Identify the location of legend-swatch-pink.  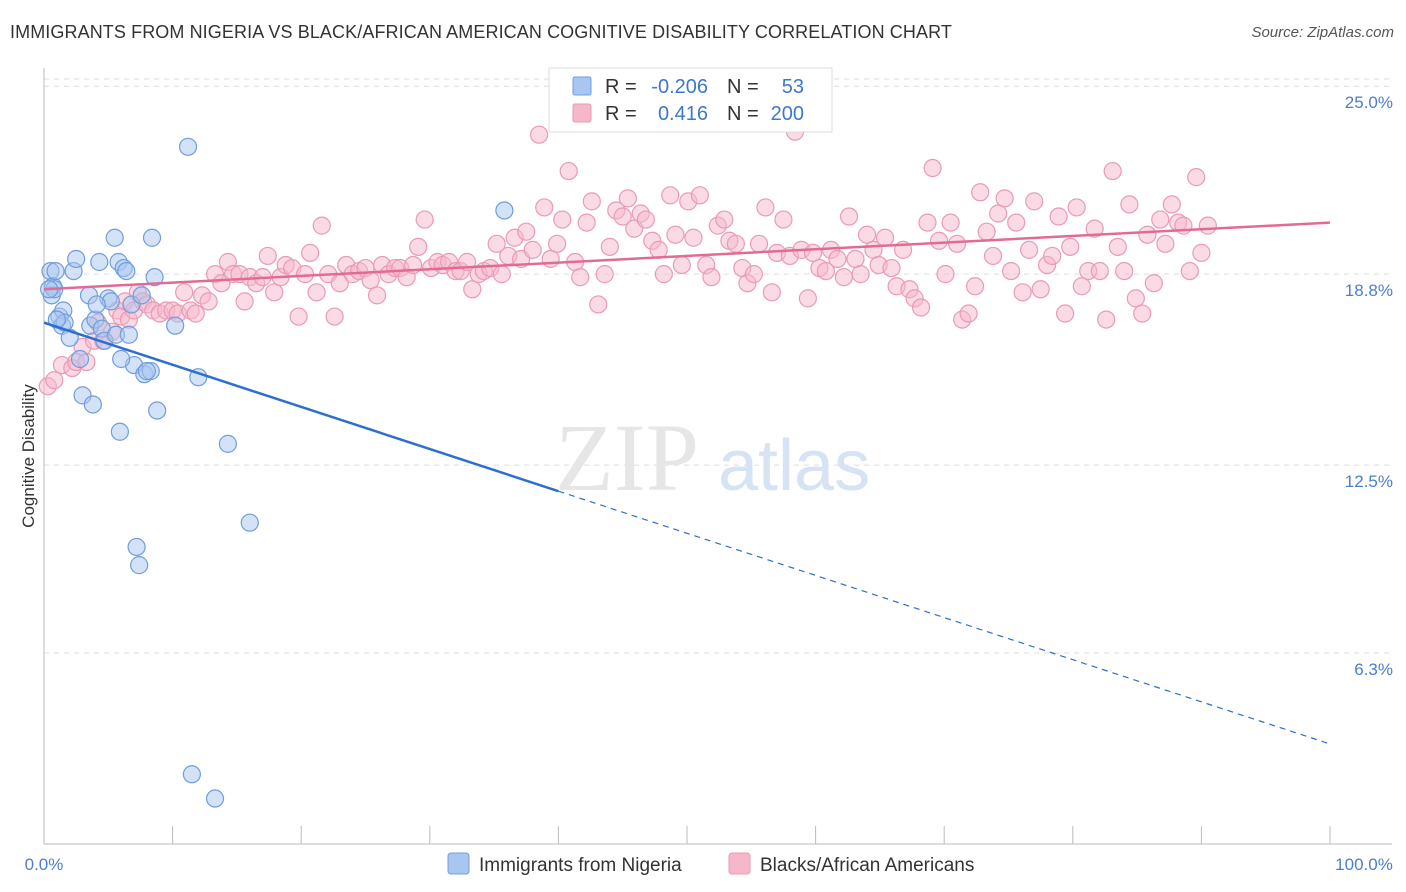
(582, 113).